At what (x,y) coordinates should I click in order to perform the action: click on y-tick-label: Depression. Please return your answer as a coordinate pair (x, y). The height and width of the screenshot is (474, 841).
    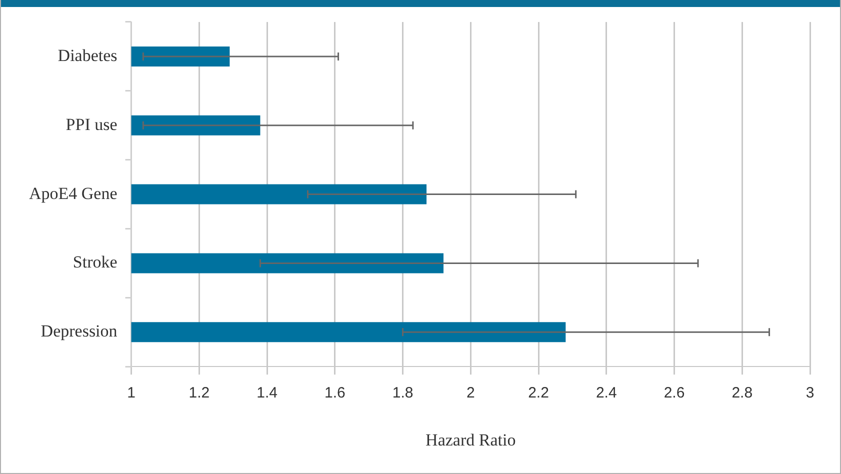
    Looking at the image, I should click on (79, 331).